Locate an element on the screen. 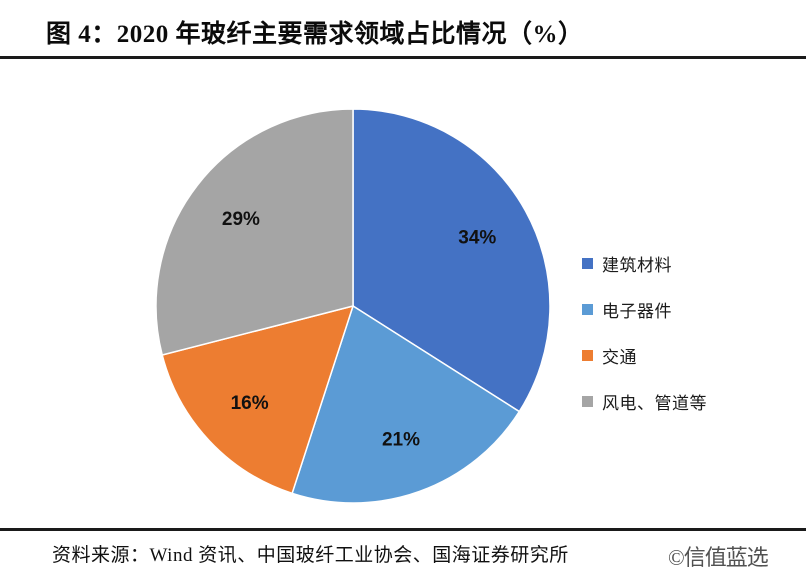 This screenshot has width=806, height=584. legend-item-label: 电子器件 is located at coordinates (637, 311).